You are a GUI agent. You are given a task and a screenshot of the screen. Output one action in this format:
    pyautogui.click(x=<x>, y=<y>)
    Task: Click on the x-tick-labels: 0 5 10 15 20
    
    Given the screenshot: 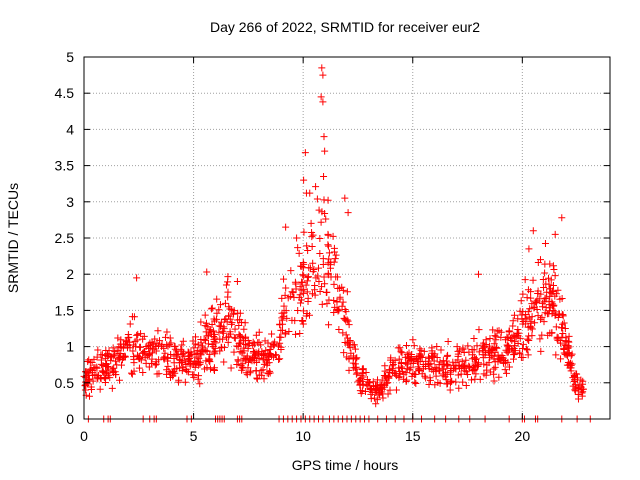 What is the action you would take?
    pyautogui.click(x=305, y=436)
    